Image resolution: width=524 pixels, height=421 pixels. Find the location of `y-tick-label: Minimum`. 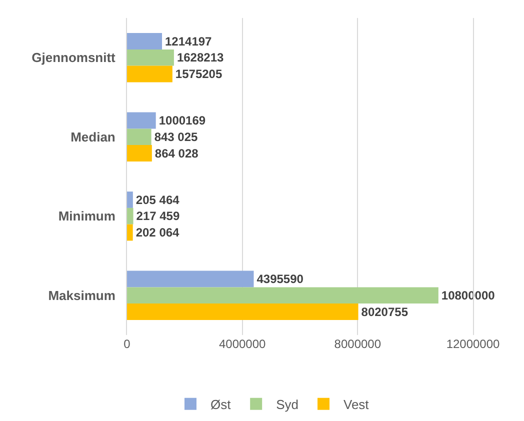

y-tick-label: Minimum is located at coordinates (87, 216).